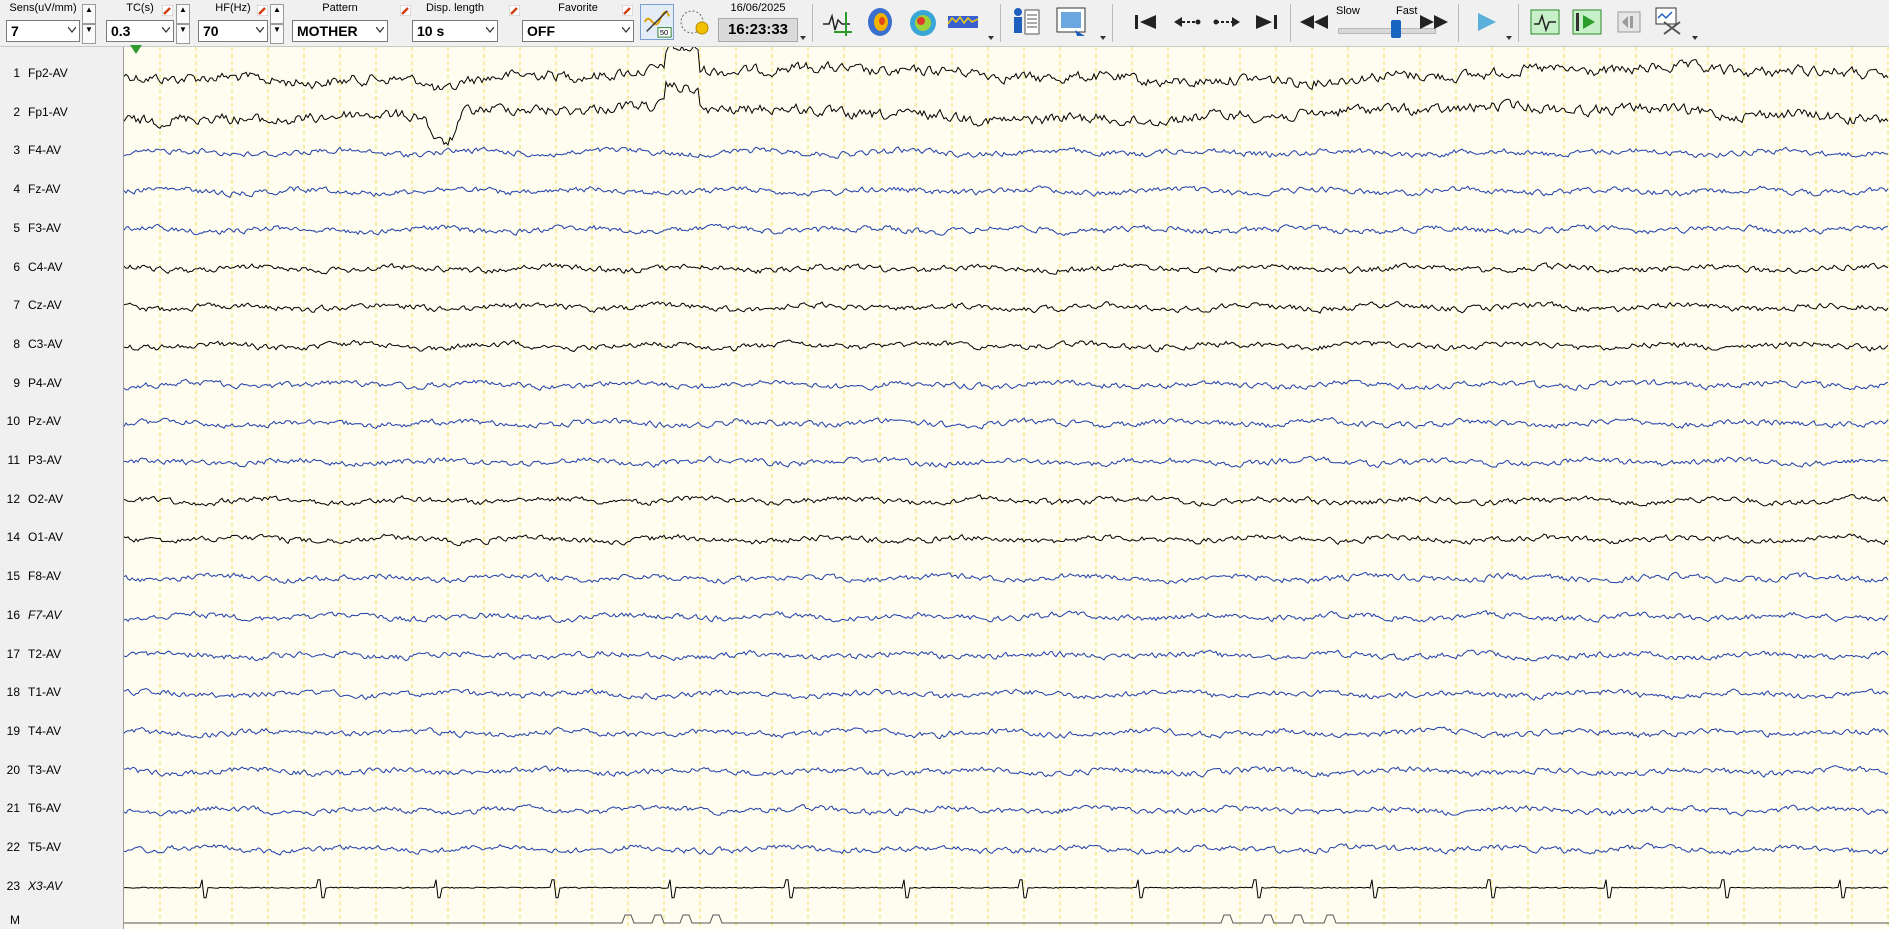 Image resolution: width=1889 pixels, height=931 pixels. Describe the element at coordinates (1629, 22) in the screenshot. I see `pause-icon` at that location.